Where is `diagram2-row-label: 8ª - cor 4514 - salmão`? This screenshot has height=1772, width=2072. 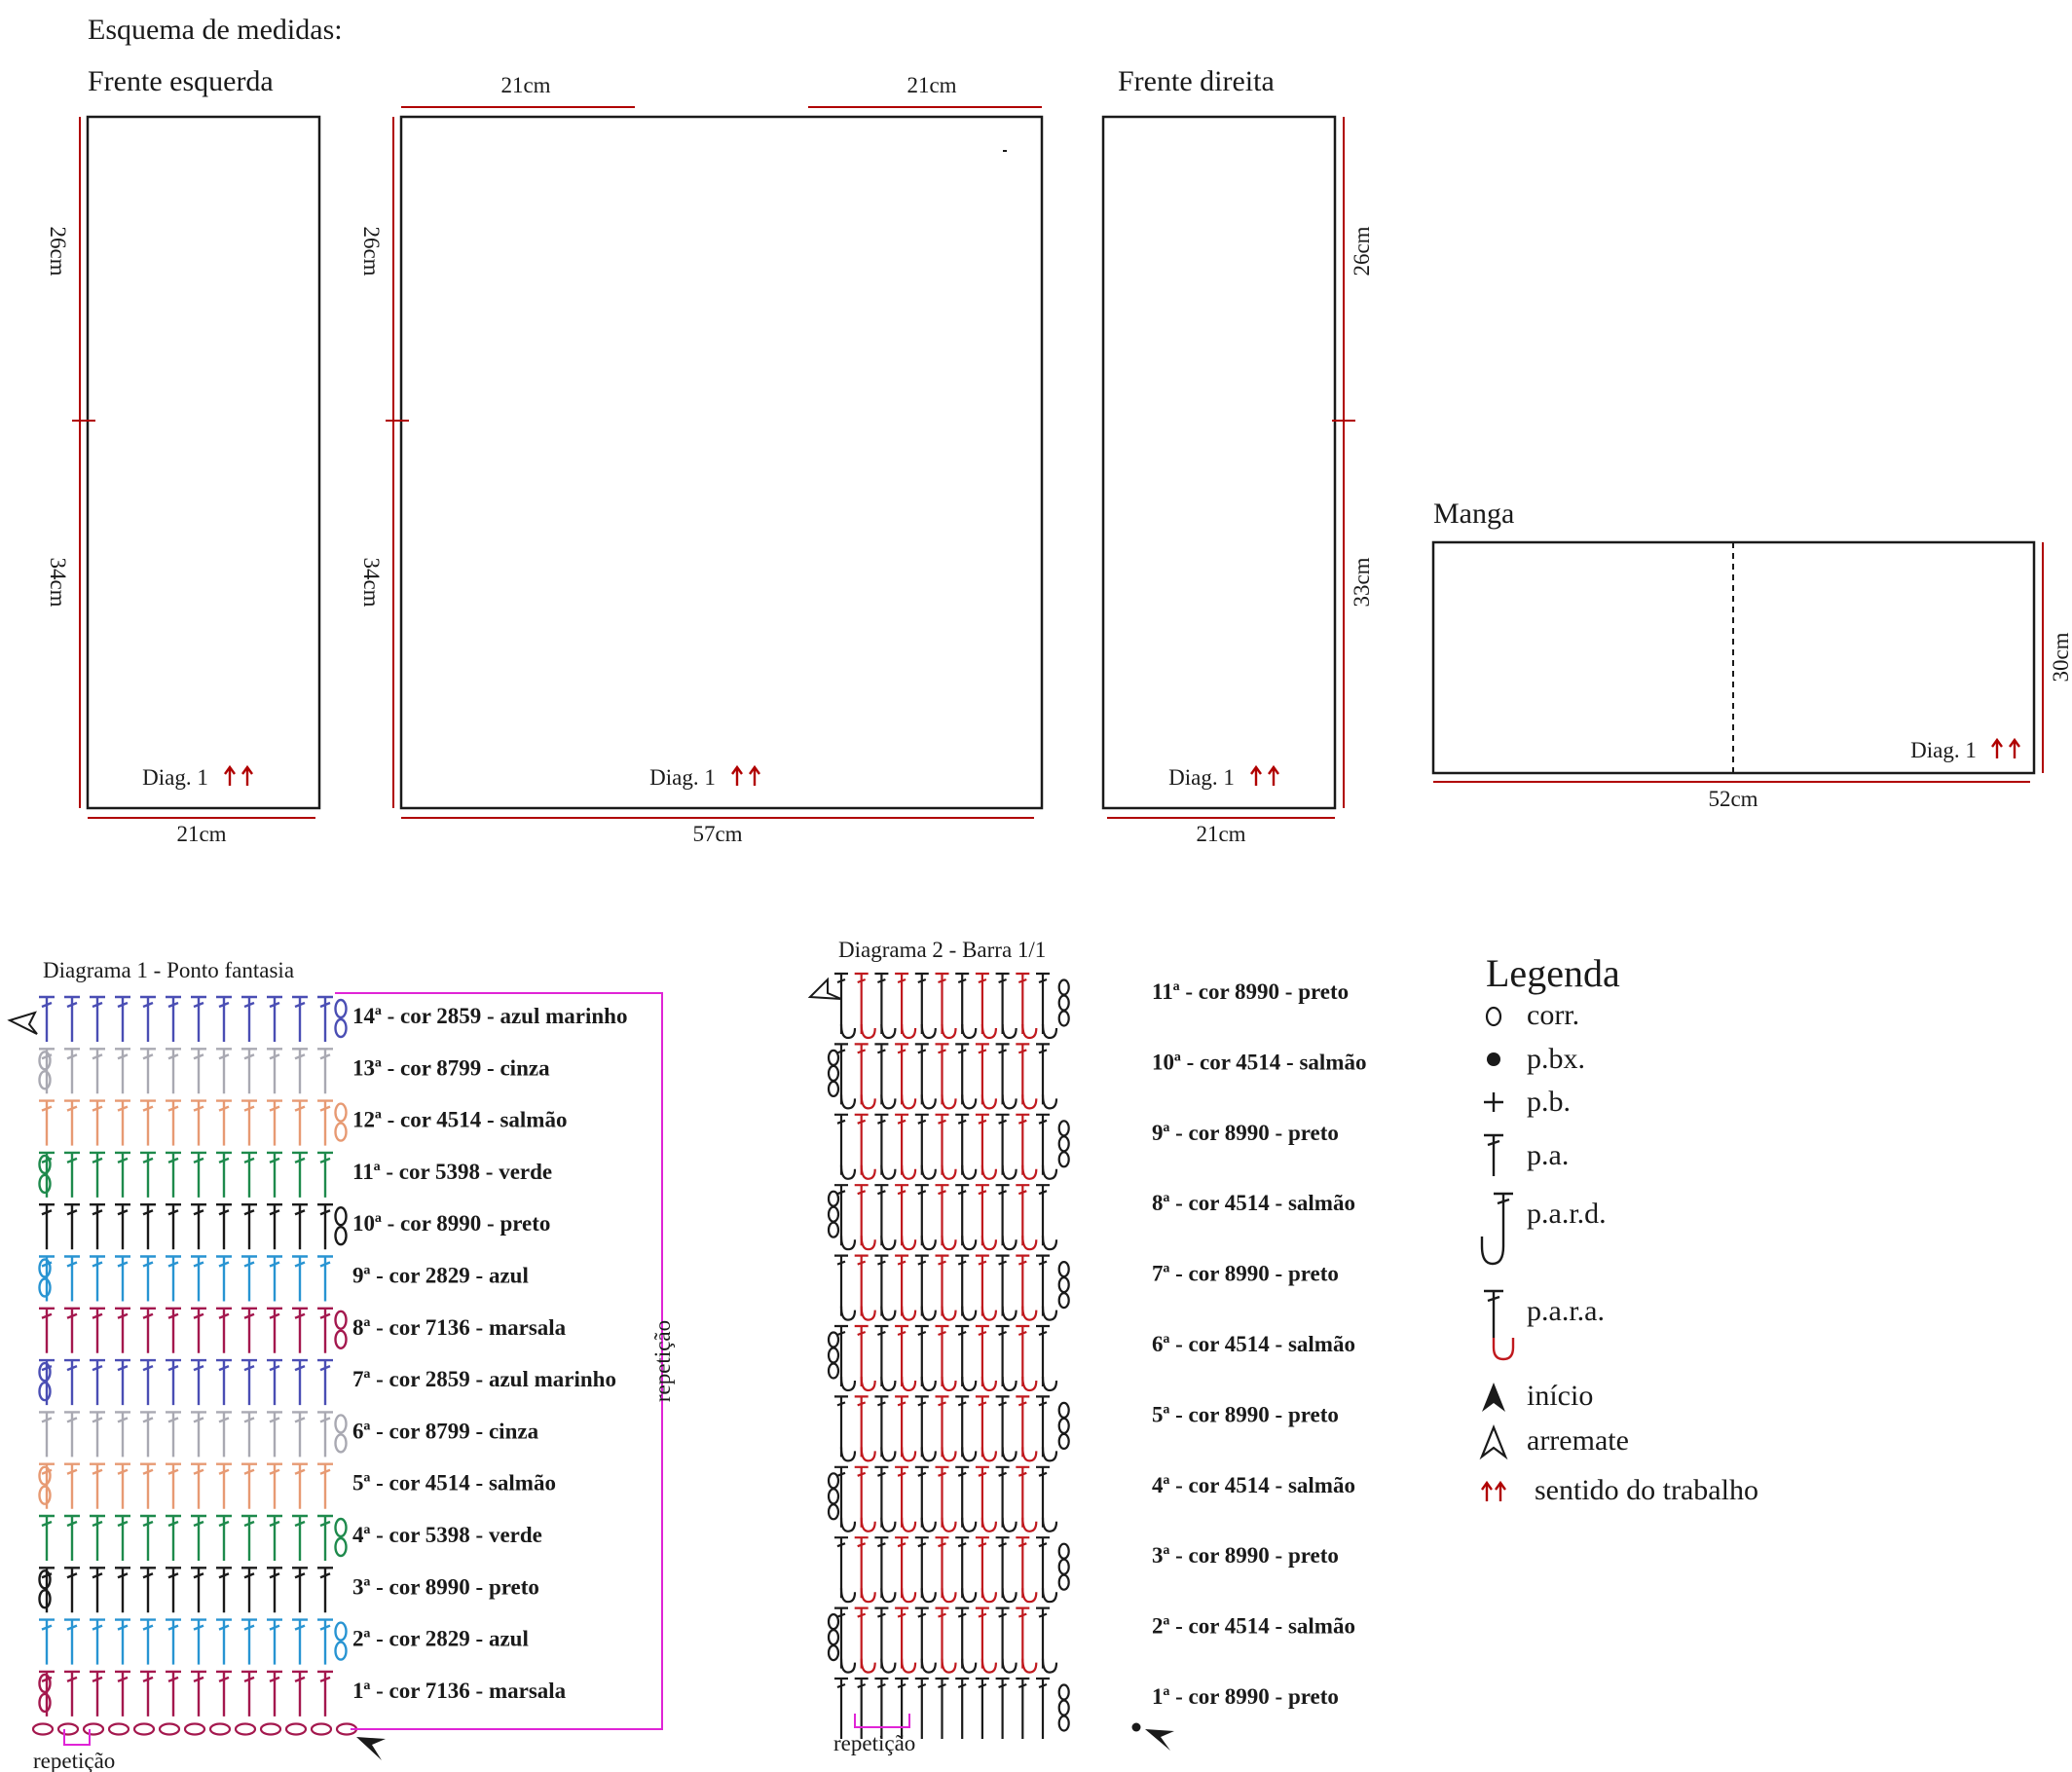 diagram2-row-label: 8ª - cor 4514 - salmão is located at coordinates (1253, 1203).